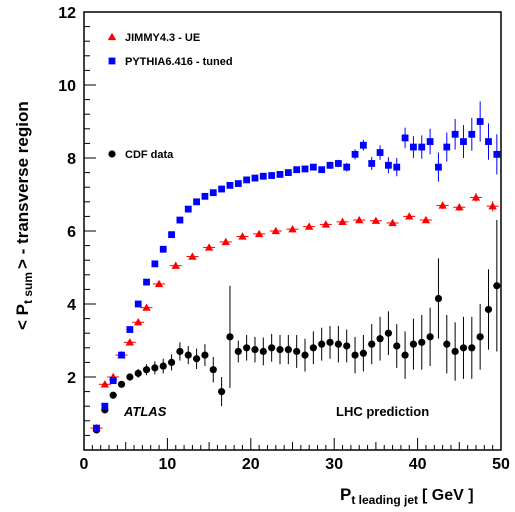  What do you see at coordinates (67, 86) in the screenshot?
I see `y-tick-label: 10` at bounding box center [67, 86].